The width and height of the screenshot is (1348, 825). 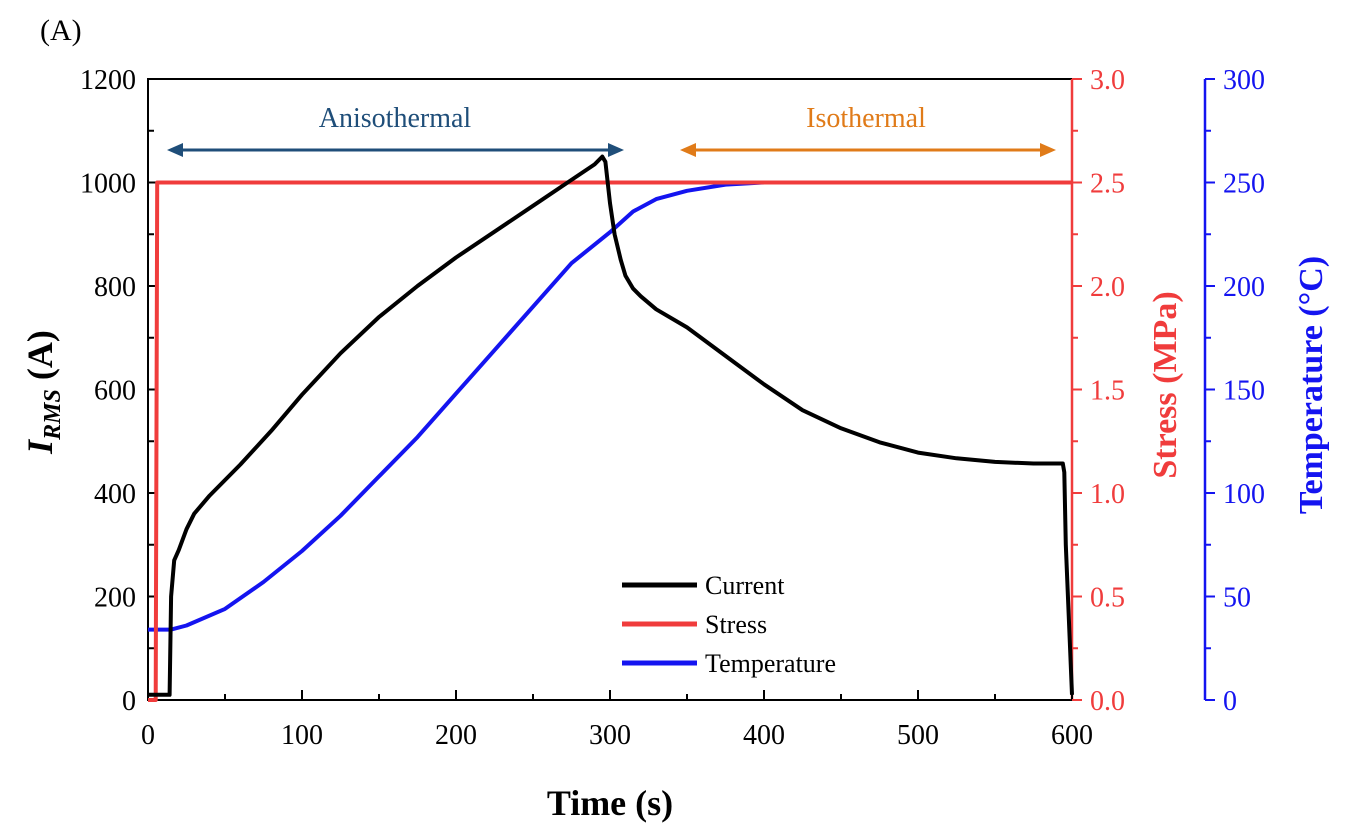 I want to click on y-left-label-sub: RMS, so click(x=53, y=415).